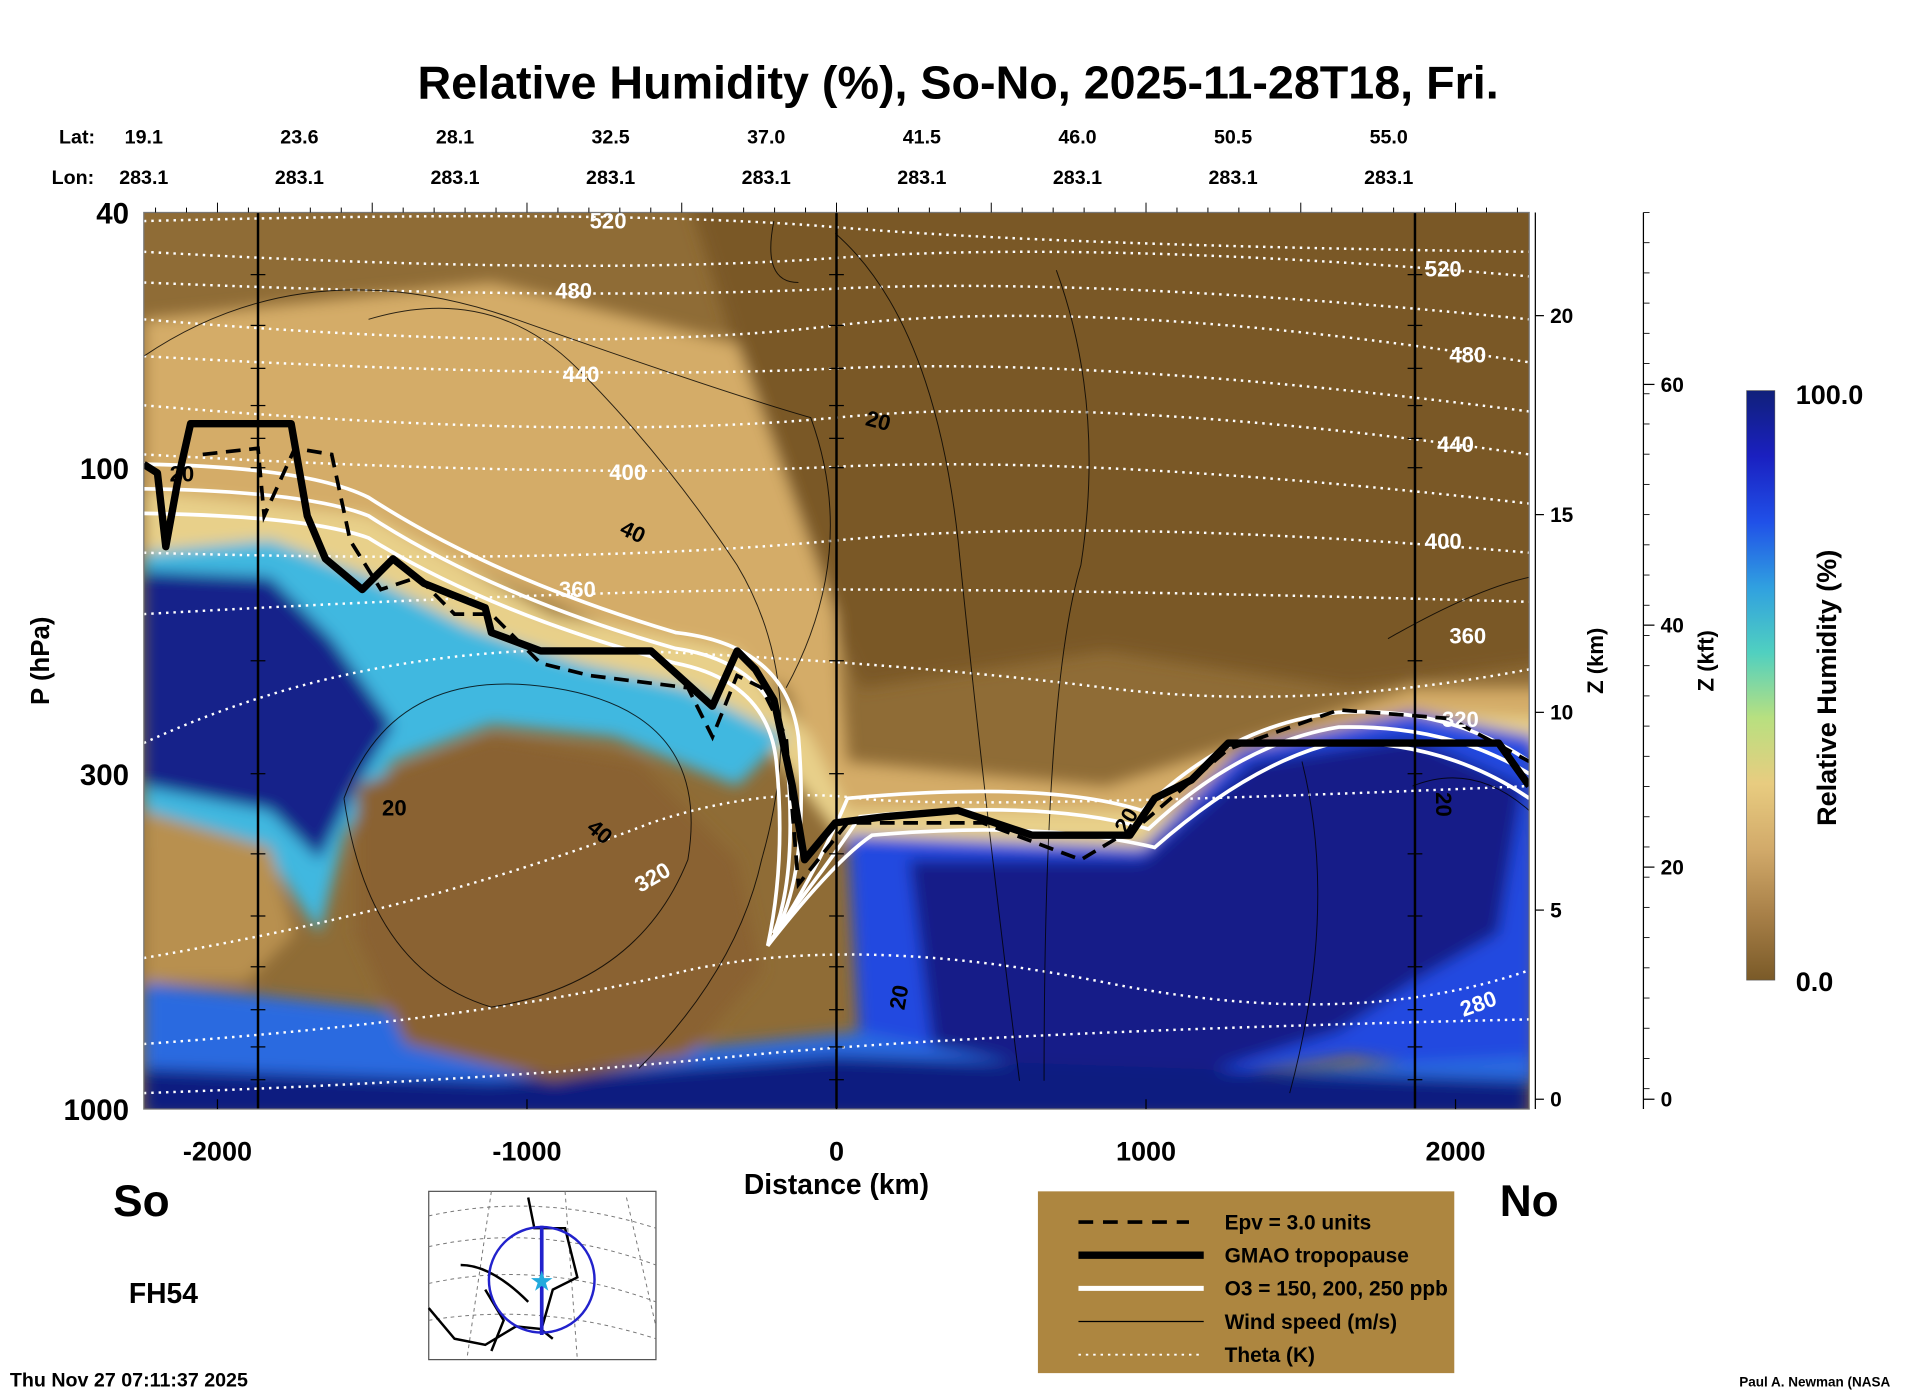  Describe the element at coordinates (1455, 1152) in the screenshot. I see `x-tick-label: 2000` at that location.